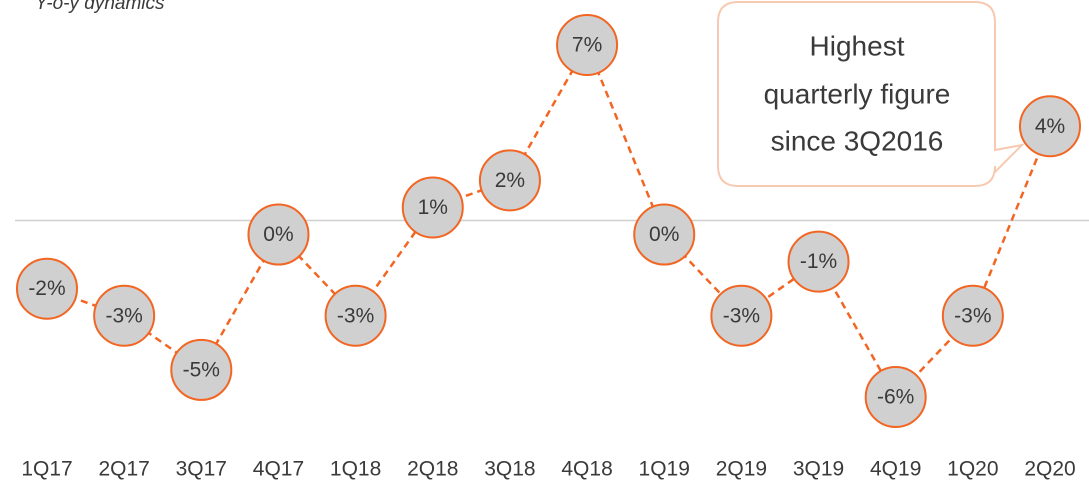  I want to click on chart-subtitle: Y-o-y dynamics, so click(100, 7).